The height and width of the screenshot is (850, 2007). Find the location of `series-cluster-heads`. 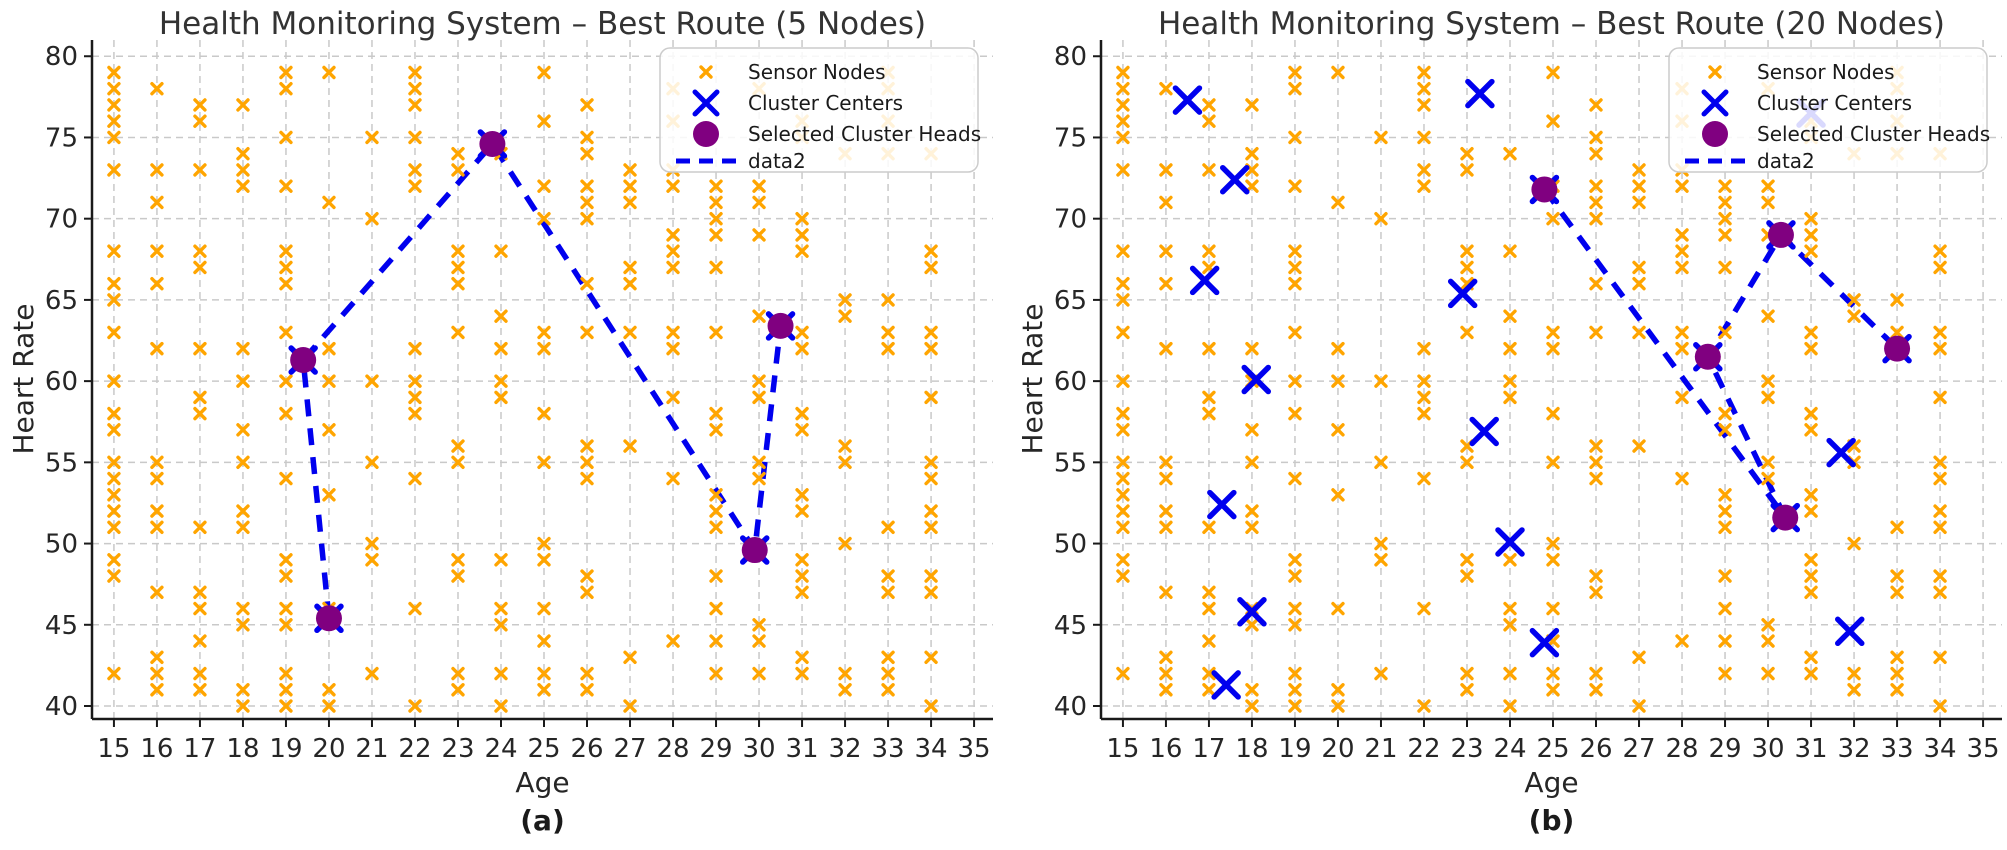

series-cluster-heads is located at coordinates (1721, 353).